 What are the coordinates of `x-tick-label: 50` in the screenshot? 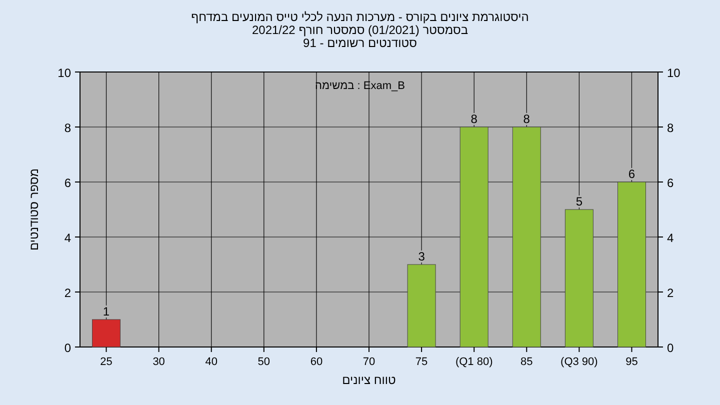 It's located at (264, 362).